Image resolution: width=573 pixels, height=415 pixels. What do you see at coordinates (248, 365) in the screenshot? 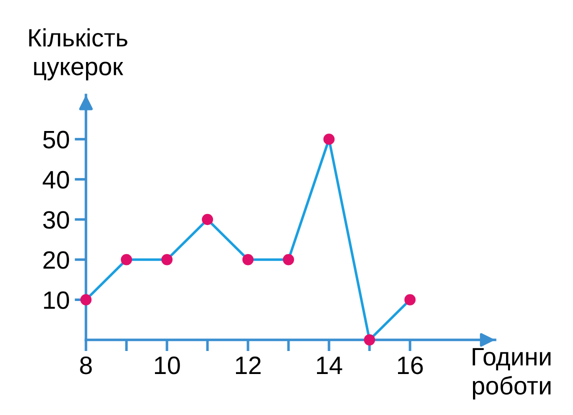
I see `x-tick-label: 12` at bounding box center [248, 365].